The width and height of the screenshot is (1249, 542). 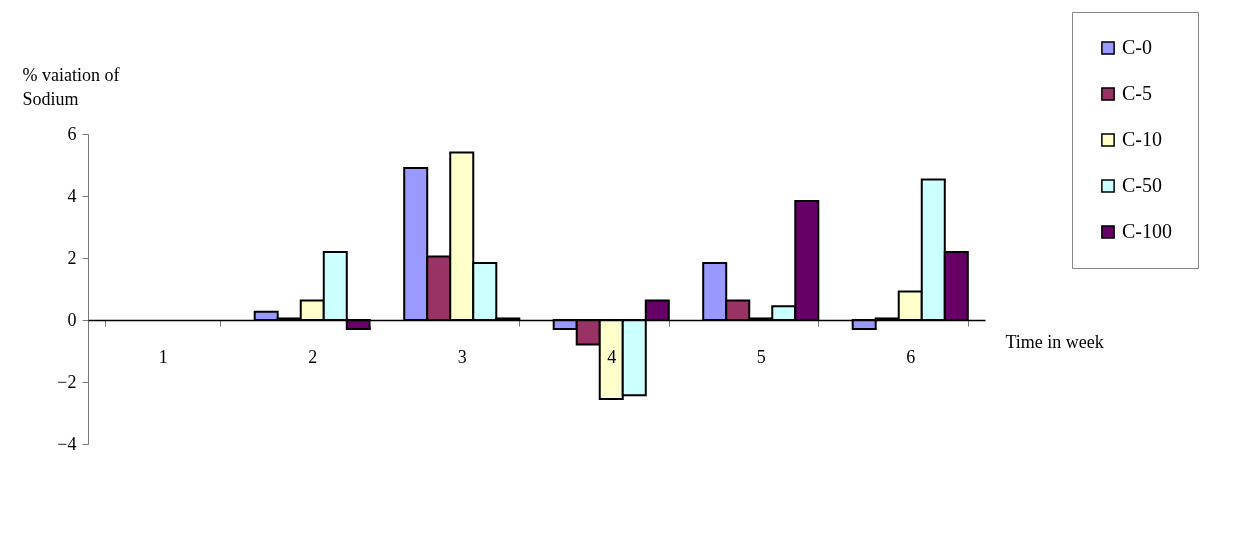 I want to click on y-tick-label: −2, so click(x=67, y=381).